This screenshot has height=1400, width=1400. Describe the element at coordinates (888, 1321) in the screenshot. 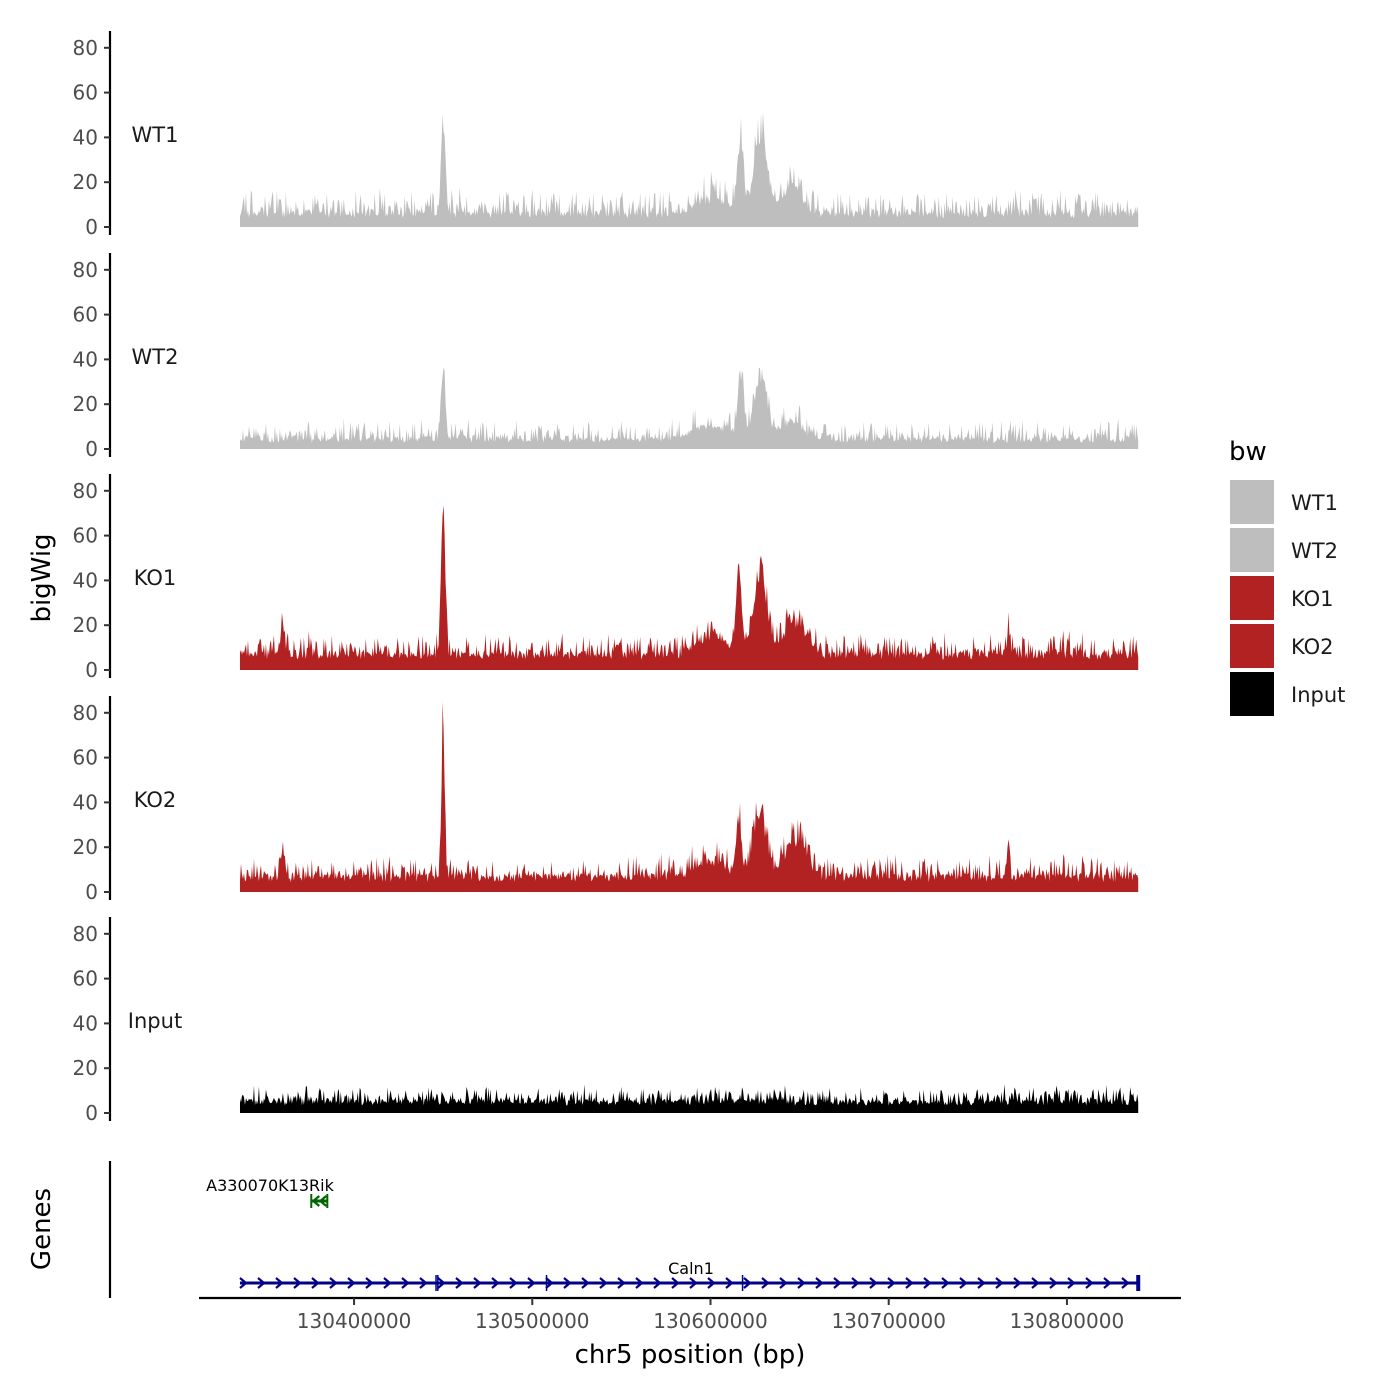

I see `x-tick-label: 130700000` at that location.